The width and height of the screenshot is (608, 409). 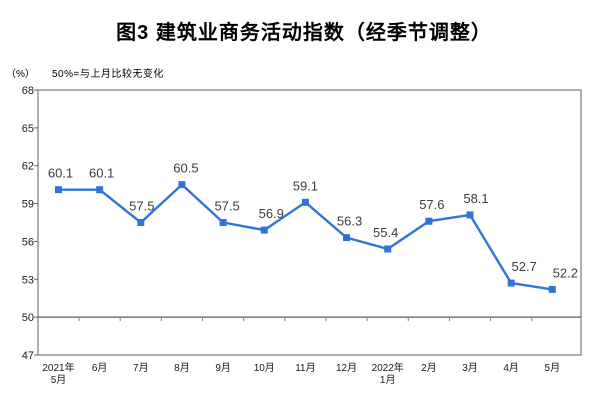 What do you see at coordinates (271, 213) in the screenshot?
I see `data-point-label: 56.9` at bounding box center [271, 213].